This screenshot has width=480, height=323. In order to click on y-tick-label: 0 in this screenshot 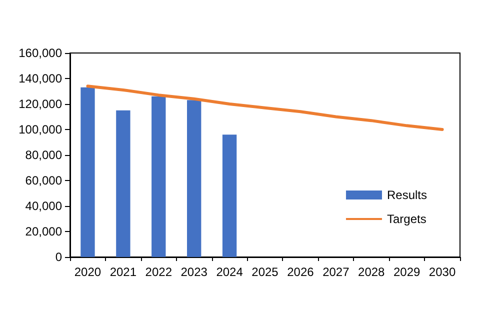, I will do `click(58, 257)`.